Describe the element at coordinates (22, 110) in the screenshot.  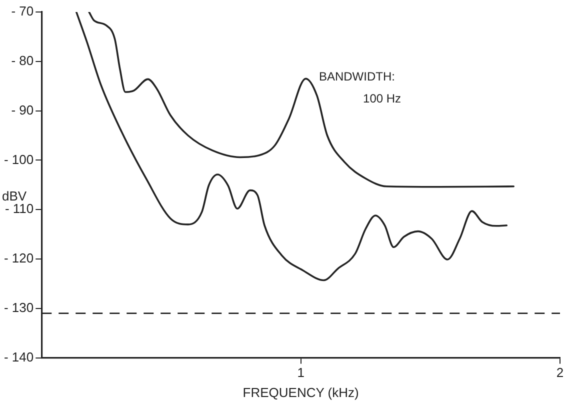
I see `y-tick-label: - 90` at that location.